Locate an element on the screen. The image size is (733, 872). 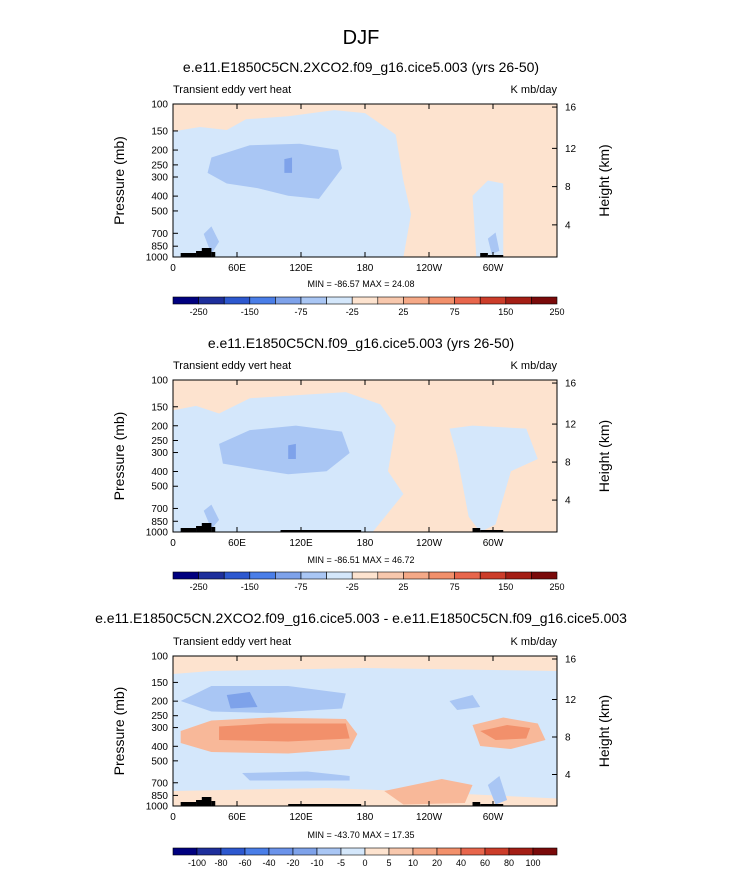
colorbar-label: -40 is located at coordinates (268, 863).